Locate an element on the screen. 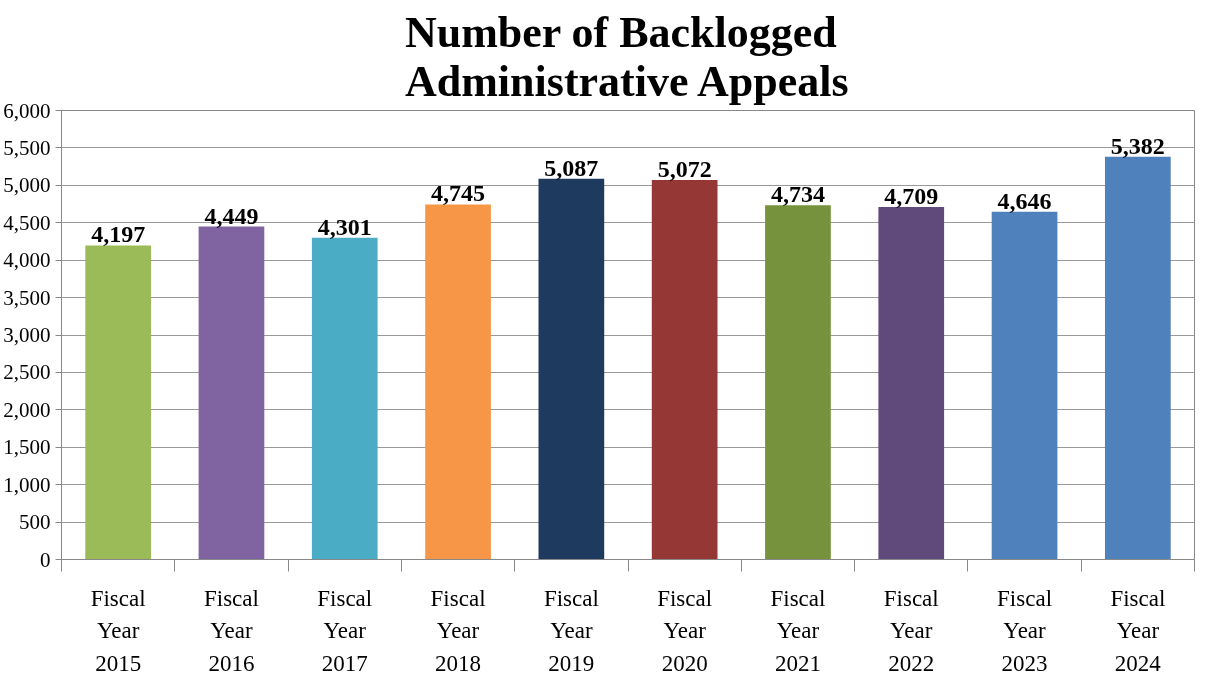  y-tick-label: 4,500 is located at coordinates (27, 222).